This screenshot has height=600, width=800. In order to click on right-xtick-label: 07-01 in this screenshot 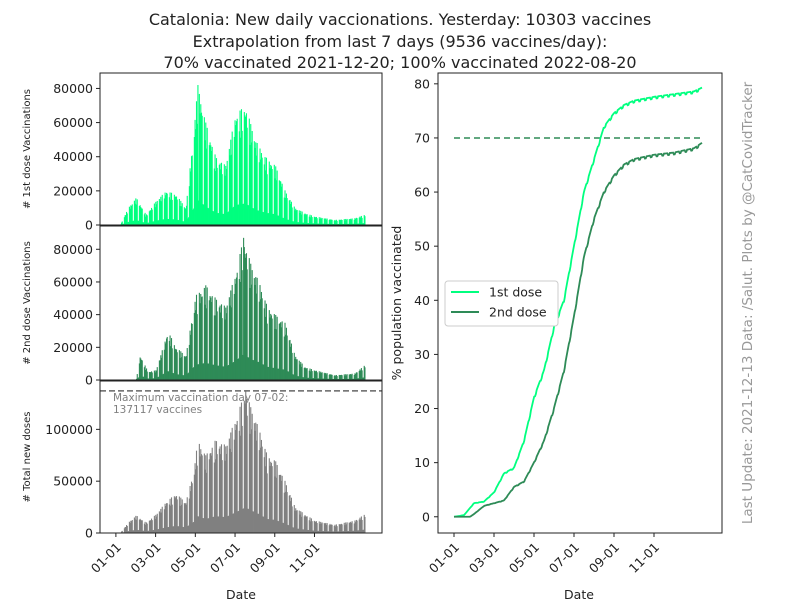, I will do `click(564, 558)`.